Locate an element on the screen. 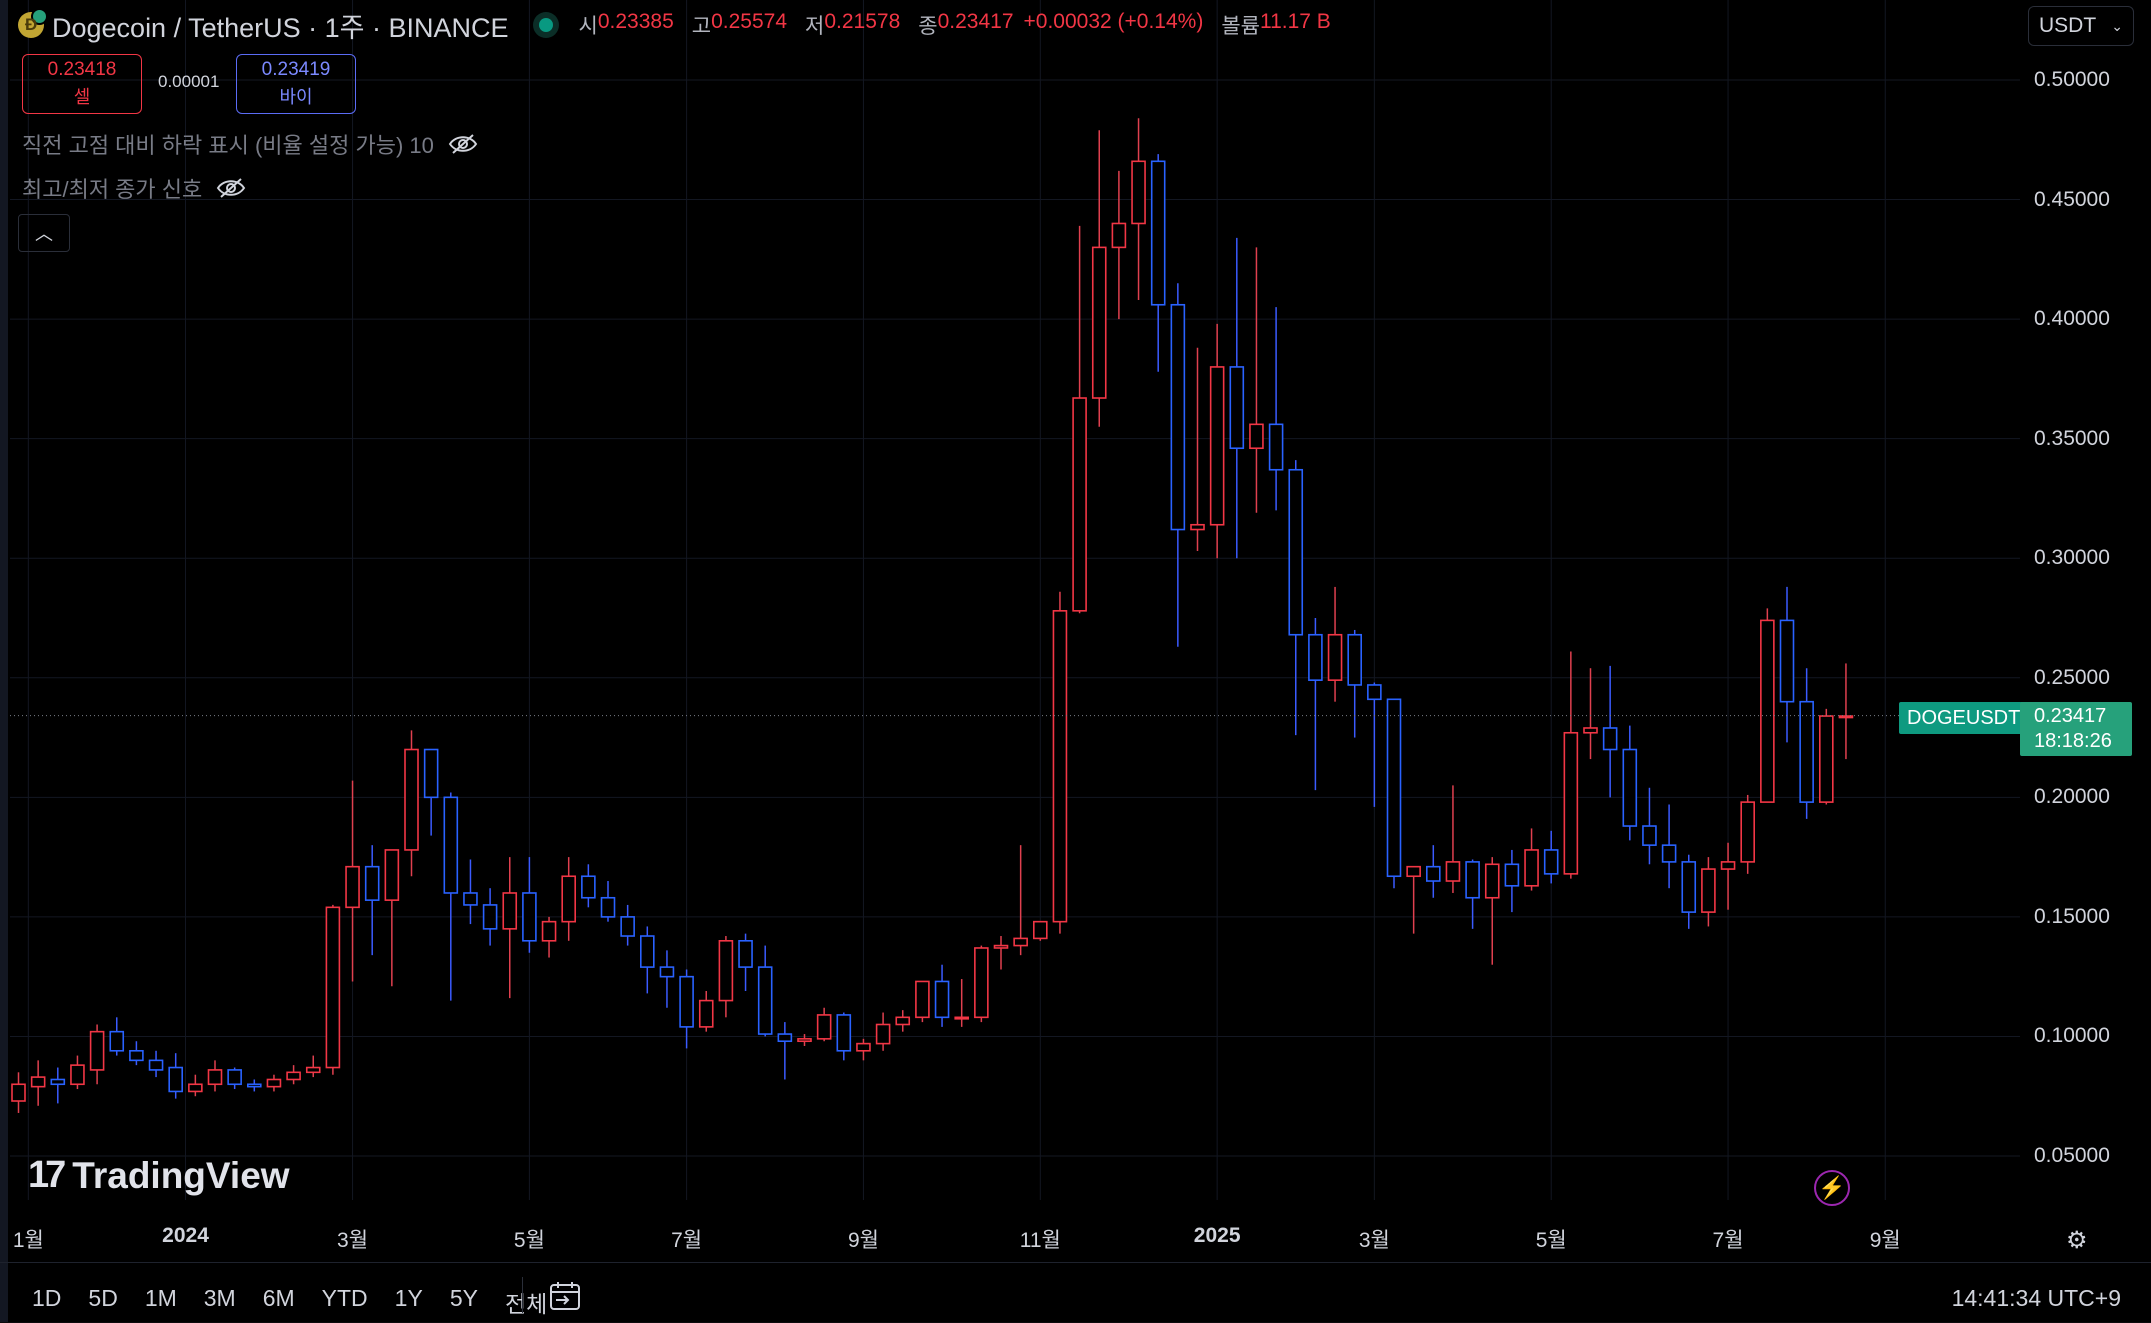 The height and width of the screenshot is (1323, 2151). range-1y: 1Y is located at coordinates (408, 1298).